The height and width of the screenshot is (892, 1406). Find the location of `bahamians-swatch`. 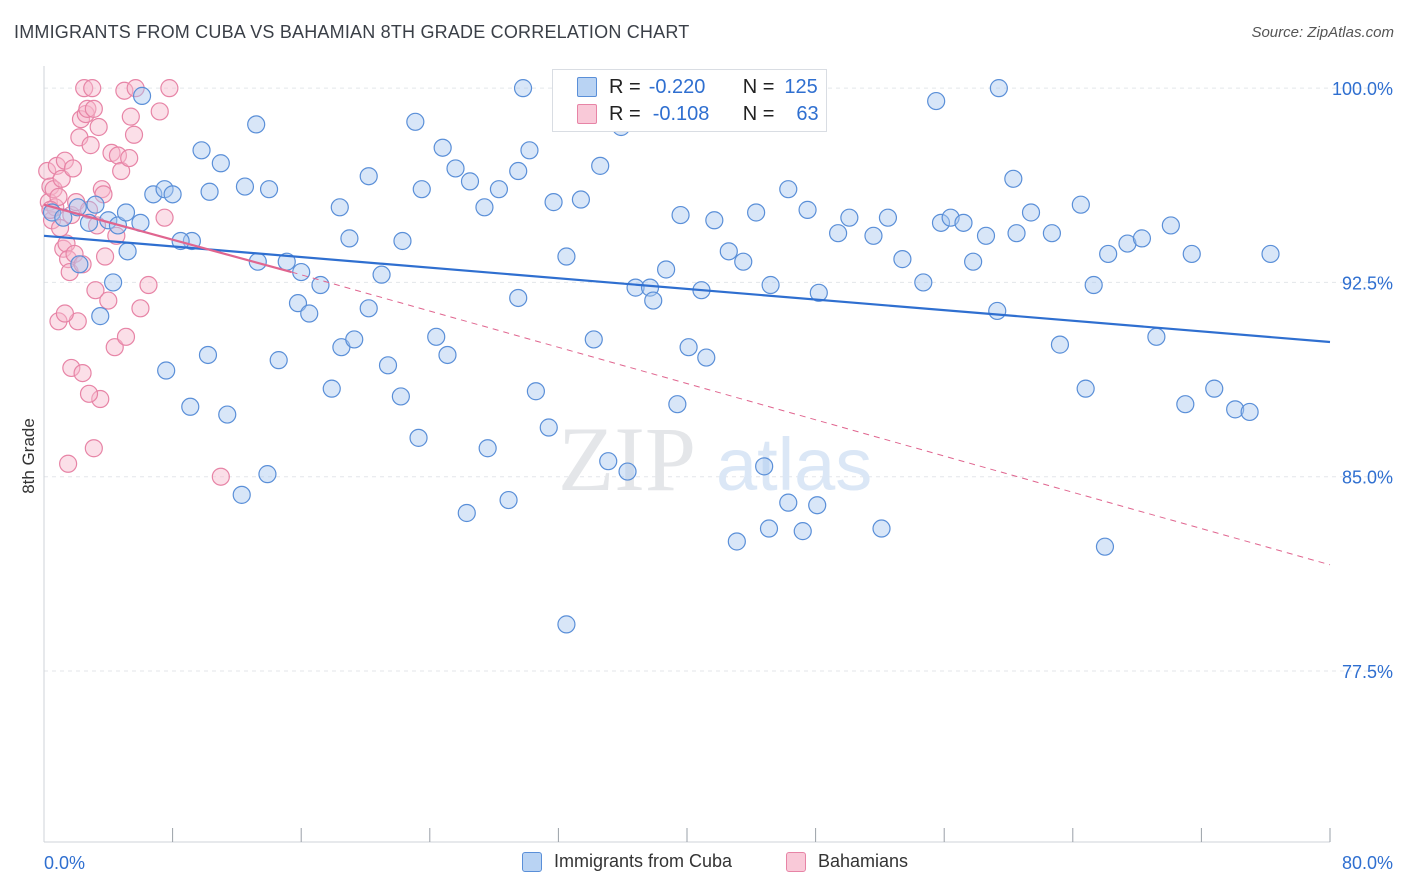

bahamians-swatch is located at coordinates (587, 114).